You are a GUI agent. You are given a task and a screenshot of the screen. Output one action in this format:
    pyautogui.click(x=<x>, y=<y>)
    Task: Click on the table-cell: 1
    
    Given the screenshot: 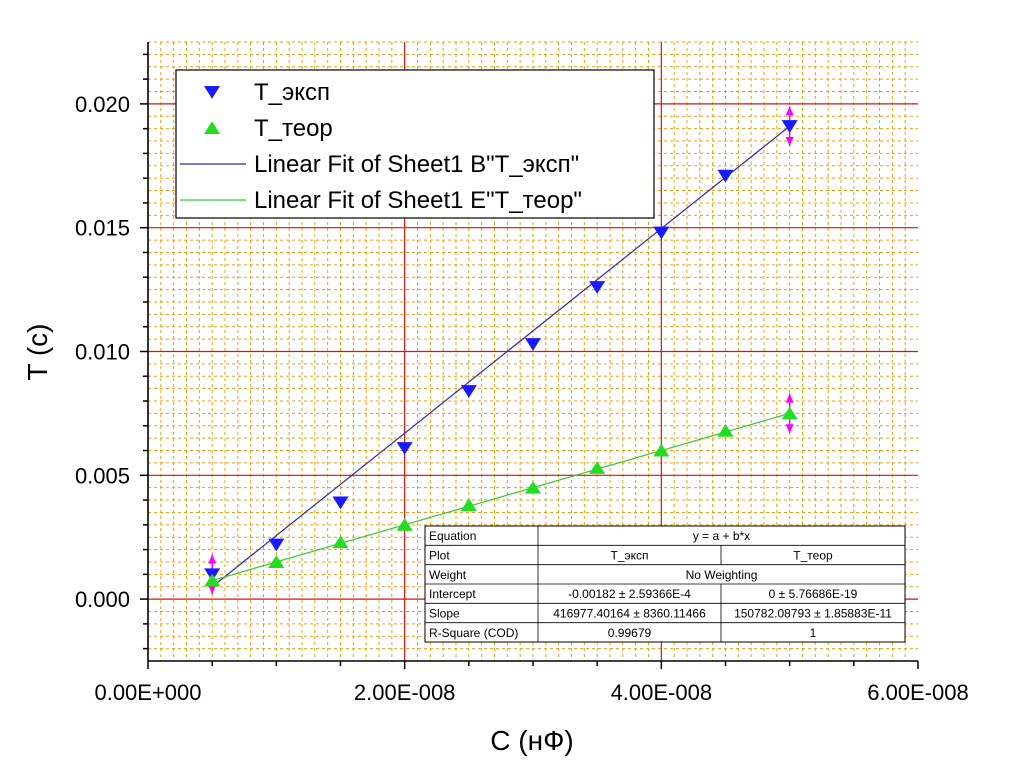 What is the action you would take?
    pyautogui.click(x=813, y=633)
    